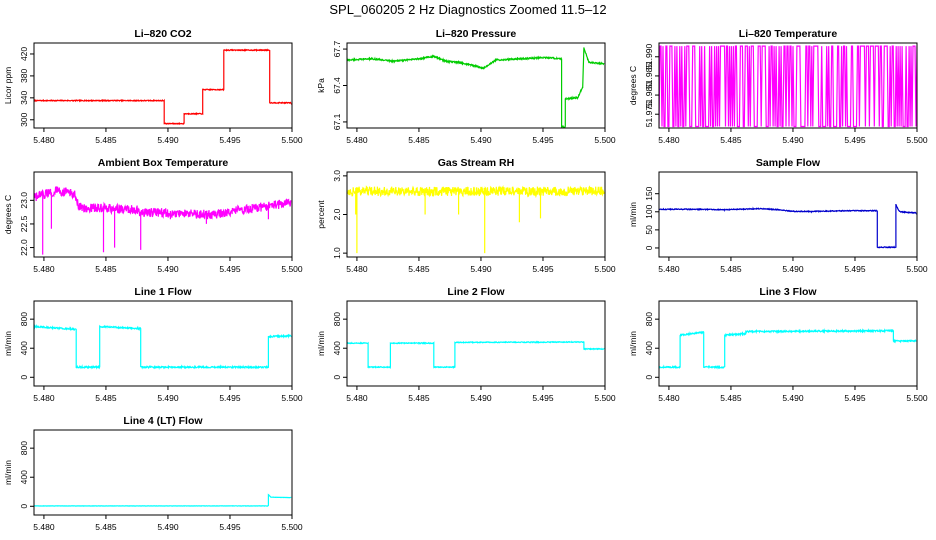 The width and height of the screenshot is (936, 540). Describe the element at coordinates (476, 163) in the screenshot. I see `chart-title: Gas Stream RH` at that location.